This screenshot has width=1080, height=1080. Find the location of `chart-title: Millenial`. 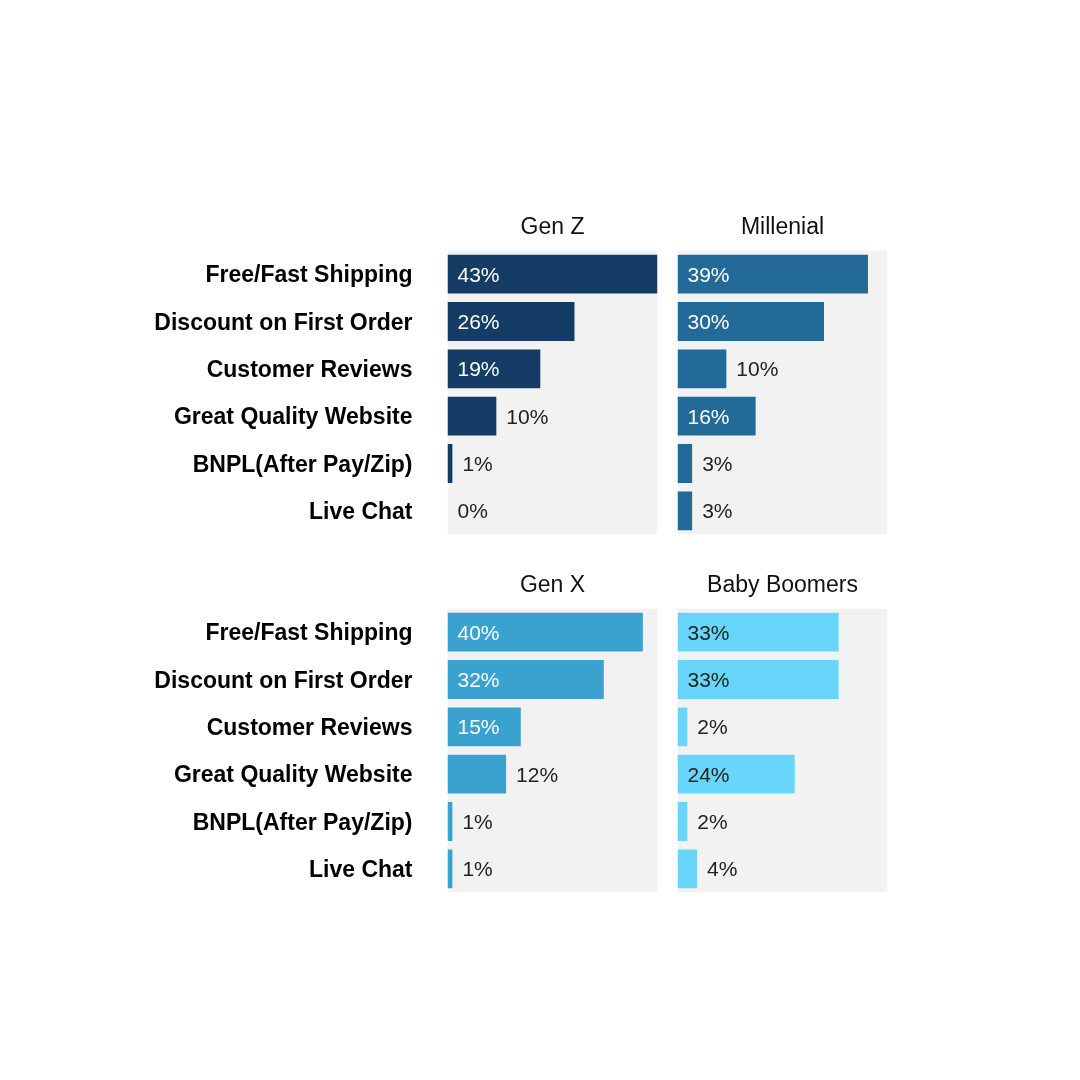

chart-title: Millenial is located at coordinates (782, 225).